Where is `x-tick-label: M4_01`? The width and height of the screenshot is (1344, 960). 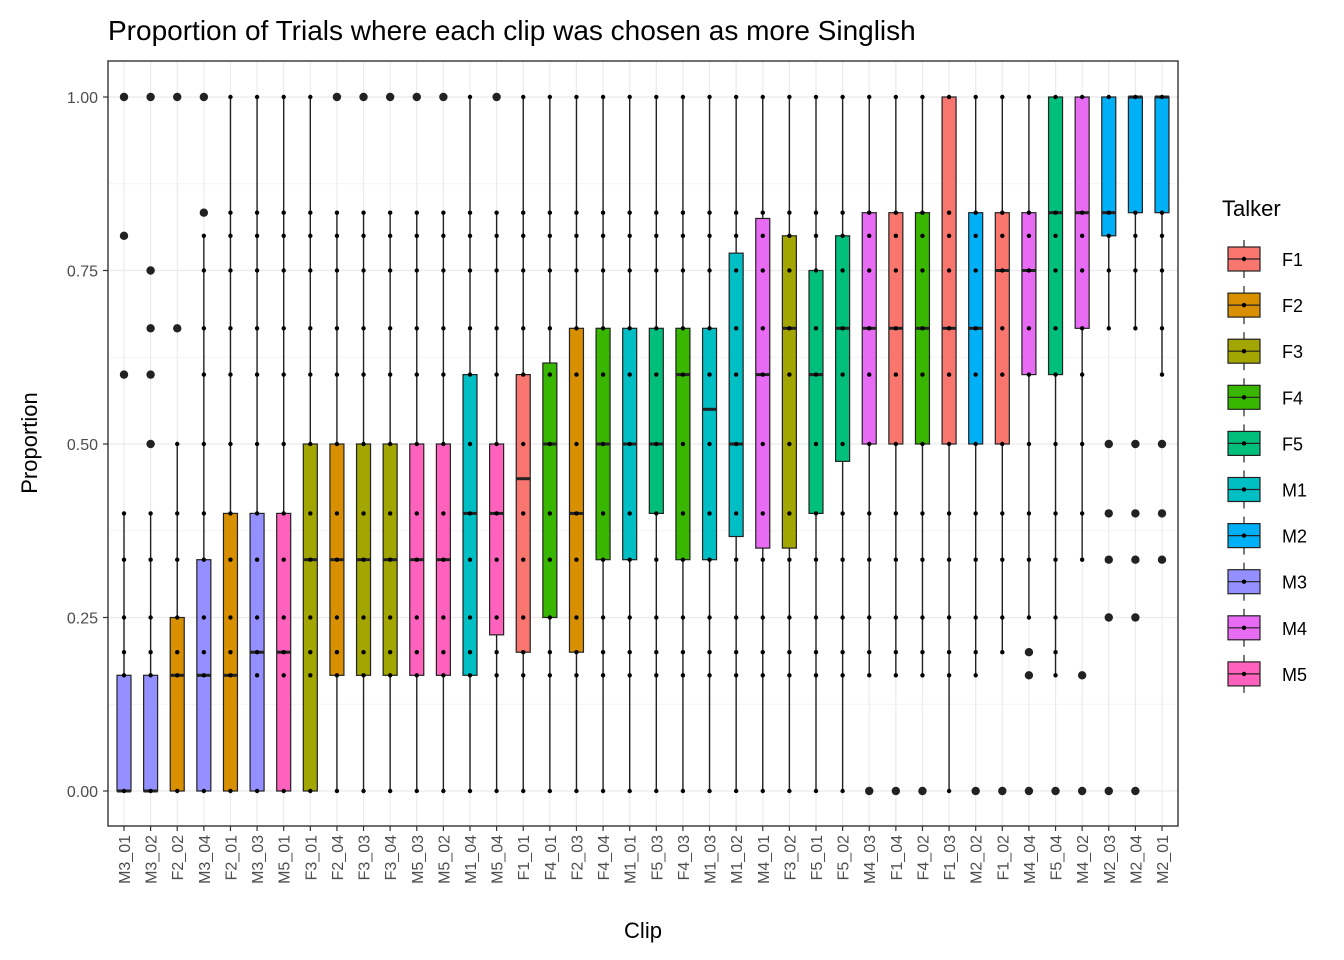 x-tick-label: M4_01 is located at coordinates (764, 859).